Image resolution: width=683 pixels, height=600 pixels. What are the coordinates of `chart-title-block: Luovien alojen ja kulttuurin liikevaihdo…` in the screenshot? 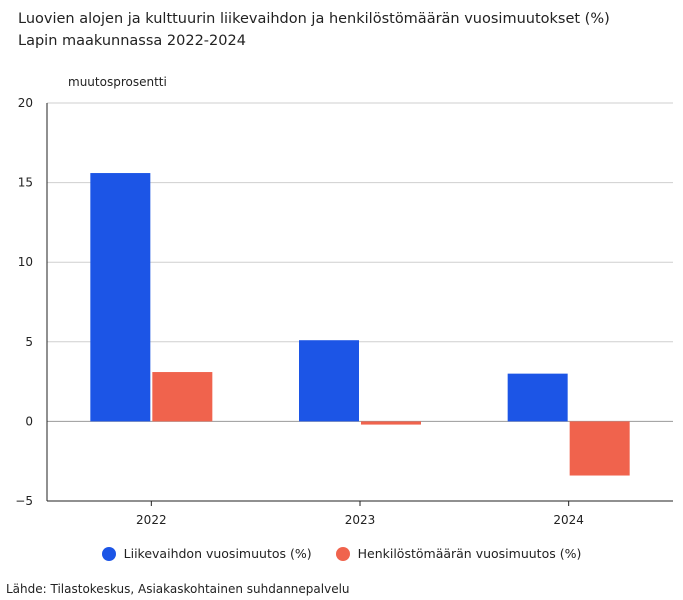 It's located at (343, 30).